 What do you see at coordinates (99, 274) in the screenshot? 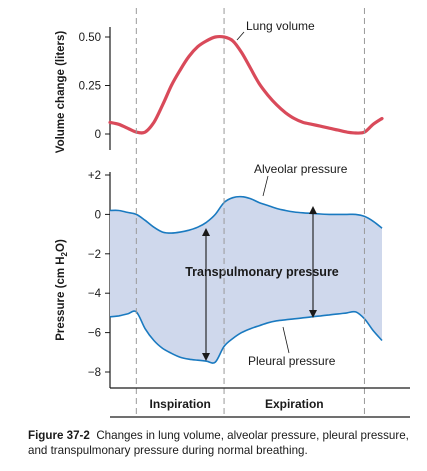
I see `pressure-y-ticks: +2 0 −2 −4 −6 −8` at bounding box center [99, 274].